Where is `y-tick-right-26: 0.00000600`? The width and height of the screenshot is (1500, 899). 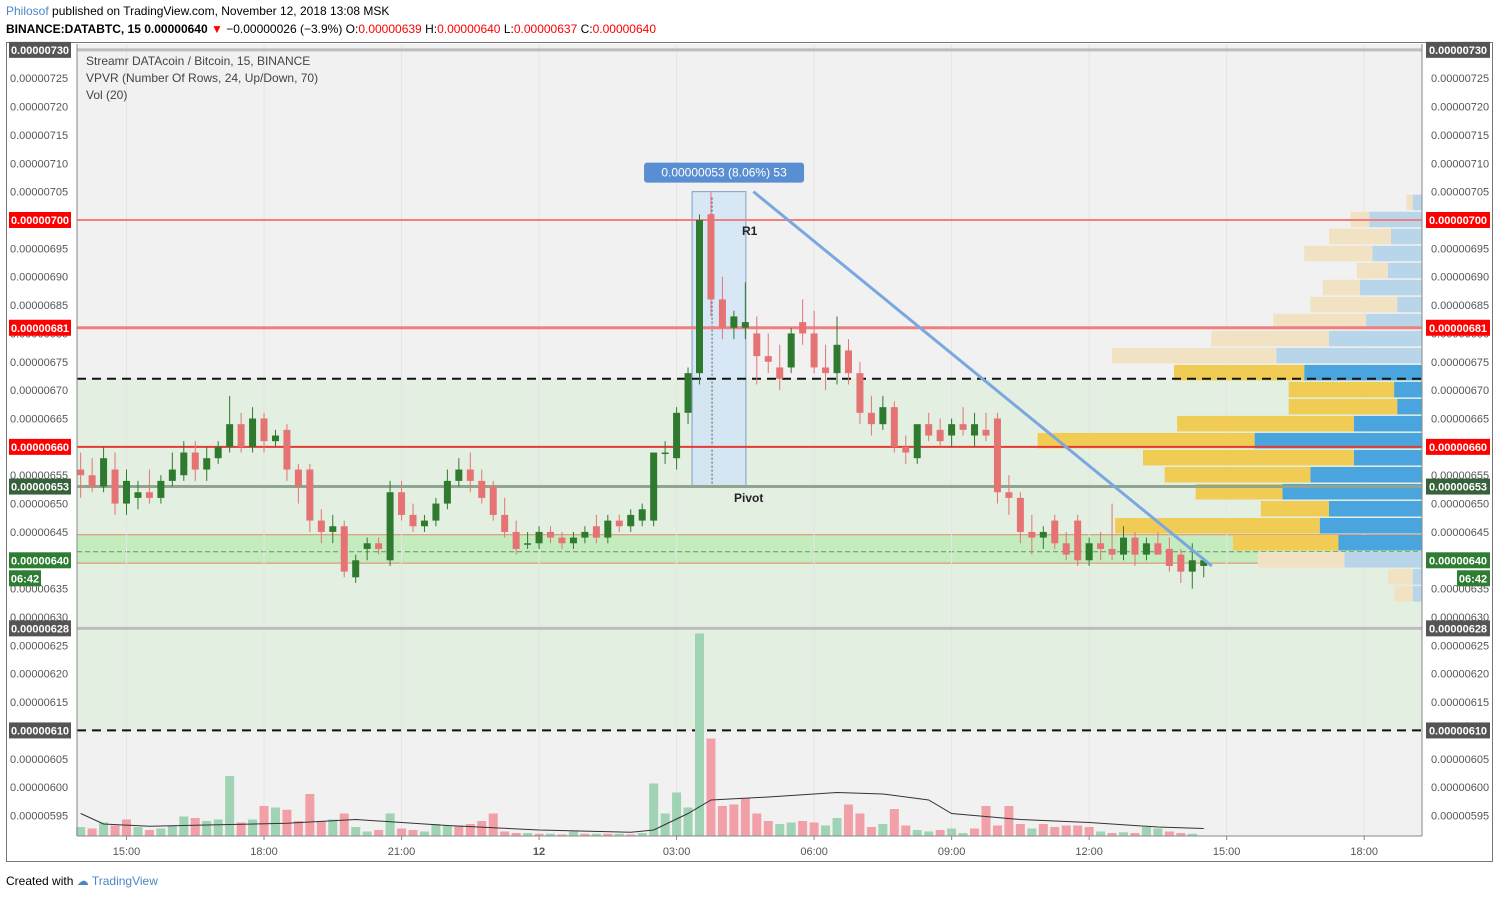 y-tick-right-26: 0.00000600 is located at coordinates (1460, 788).